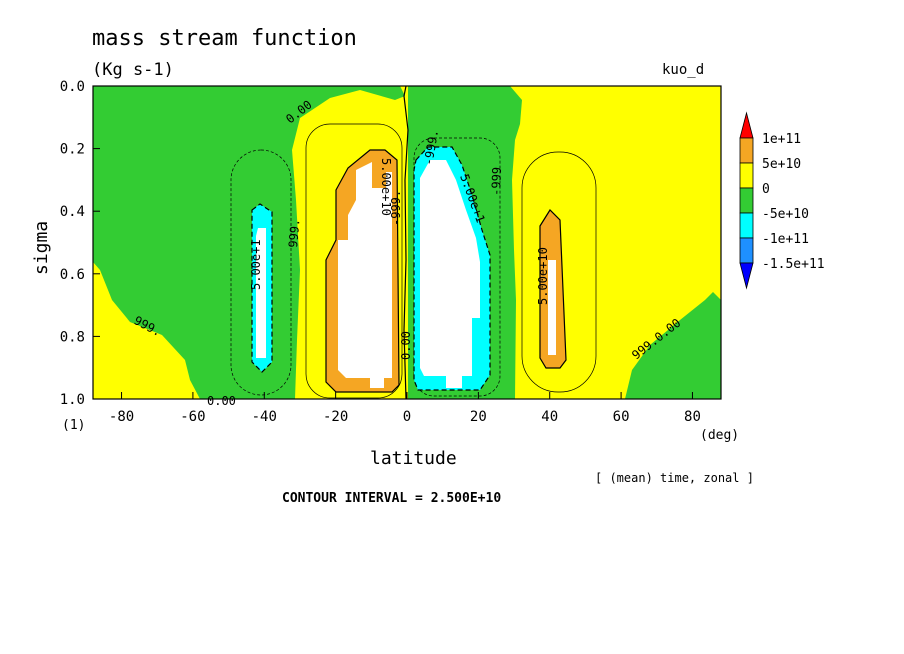  What do you see at coordinates (766, 189) in the screenshot?
I see `colorbar-label: 0` at bounding box center [766, 189].